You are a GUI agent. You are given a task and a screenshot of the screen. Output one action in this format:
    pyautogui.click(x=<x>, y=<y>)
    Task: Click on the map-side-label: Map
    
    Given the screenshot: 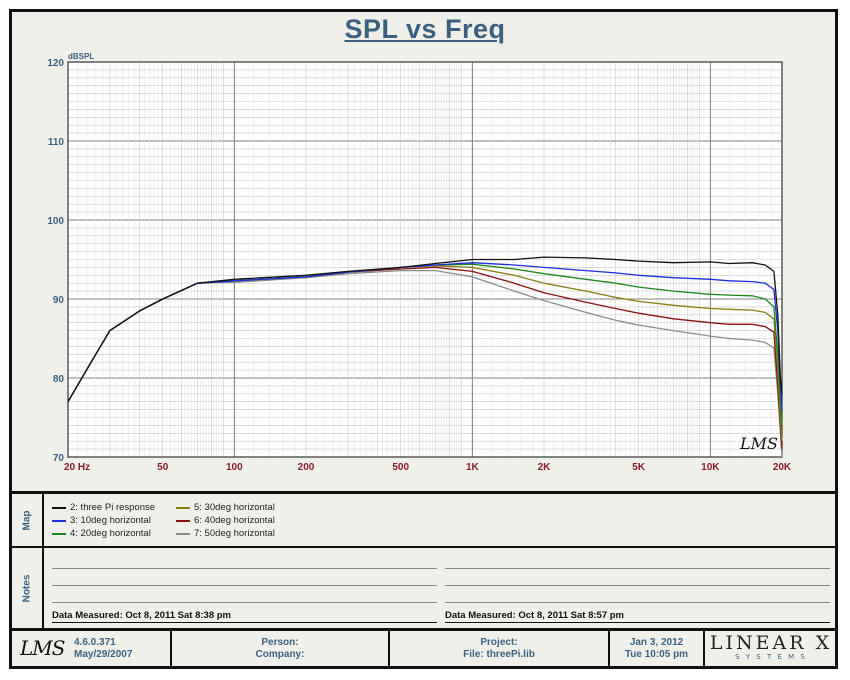 What is the action you would take?
    pyautogui.click(x=27, y=520)
    